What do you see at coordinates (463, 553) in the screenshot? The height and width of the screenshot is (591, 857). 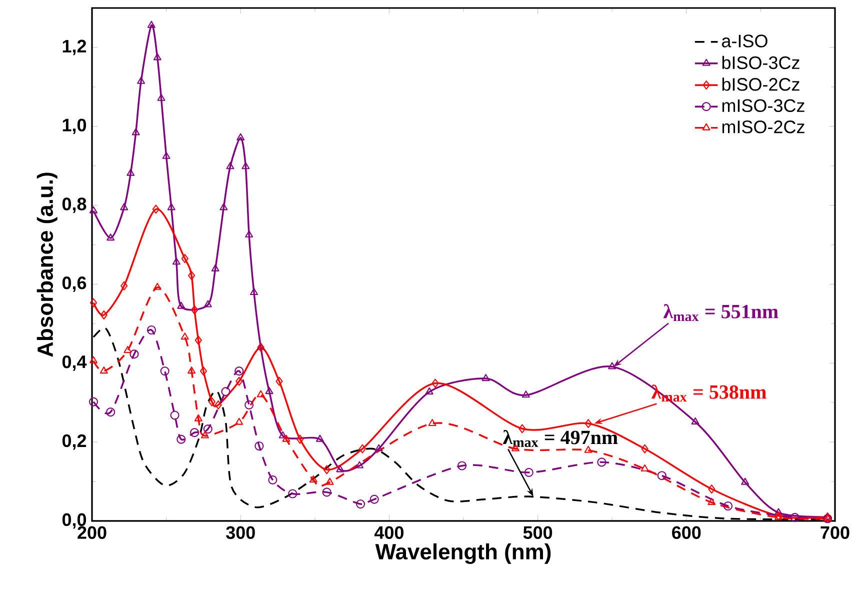 I see `x-axis-title: Wavelength (nm)` at bounding box center [463, 553].